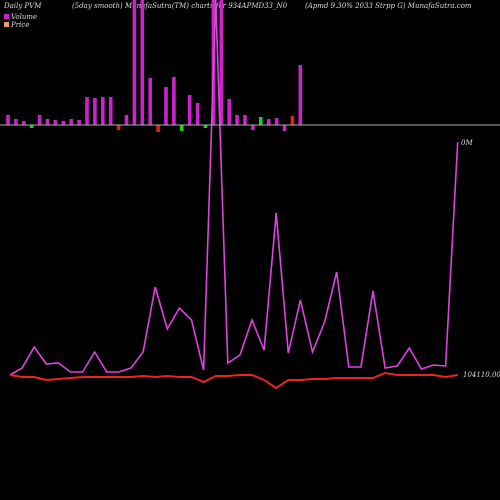  Describe the element at coordinates (19, 25) in the screenshot. I see `legend-label: Price` at that location.